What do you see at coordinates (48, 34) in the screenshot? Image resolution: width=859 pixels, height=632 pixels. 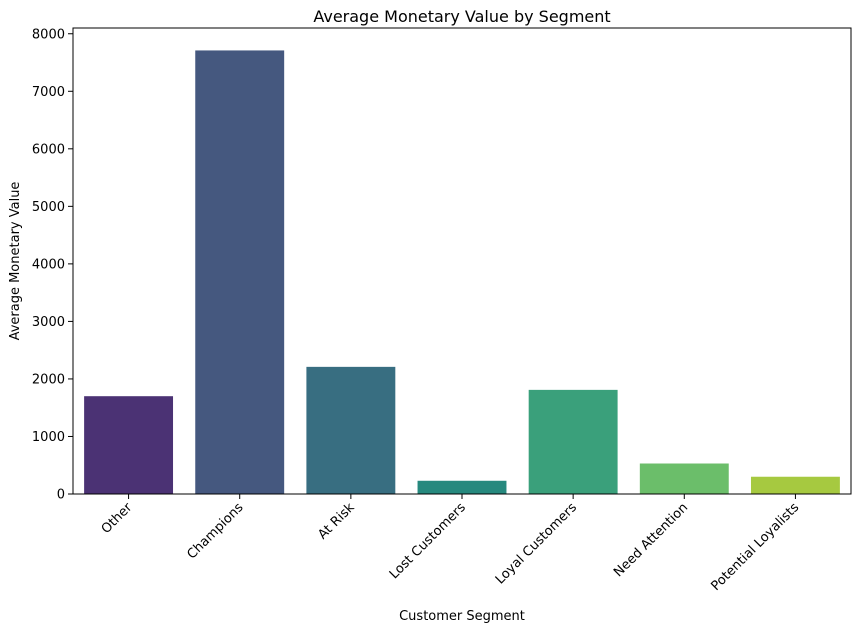 I see `y-tick-label: 8000` at bounding box center [48, 34].